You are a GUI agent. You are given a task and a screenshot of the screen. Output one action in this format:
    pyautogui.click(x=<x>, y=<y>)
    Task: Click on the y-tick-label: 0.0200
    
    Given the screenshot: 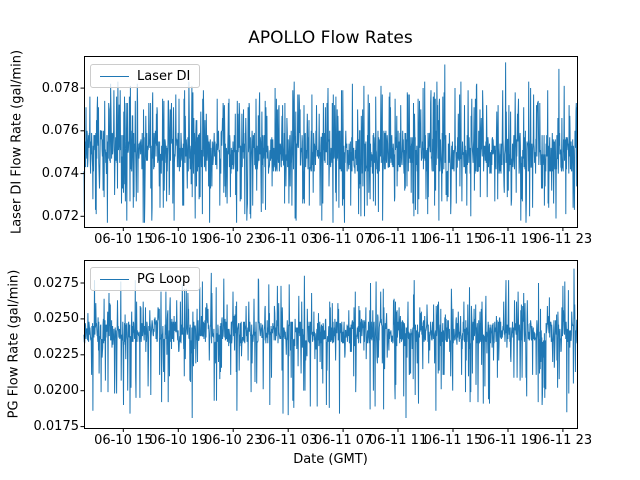 What is the action you would take?
    pyautogui.click(x=56, y=391)
    